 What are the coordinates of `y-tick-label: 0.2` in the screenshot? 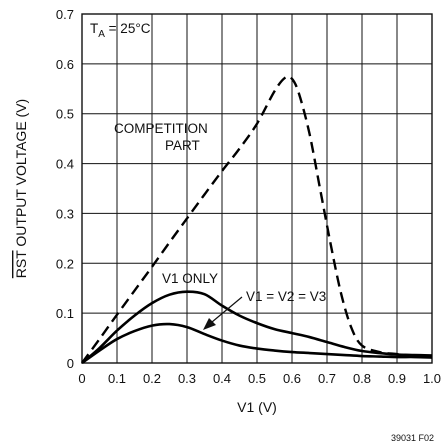 It's located at (65, 263).